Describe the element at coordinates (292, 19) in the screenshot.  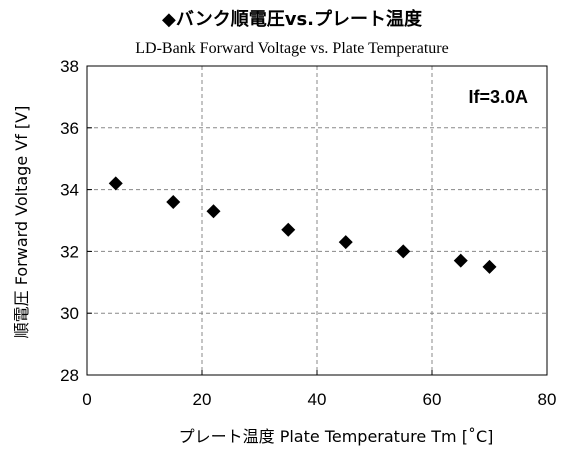
I see `chart-title: ◆バンク順電圧vs.プレート温度` at that location.